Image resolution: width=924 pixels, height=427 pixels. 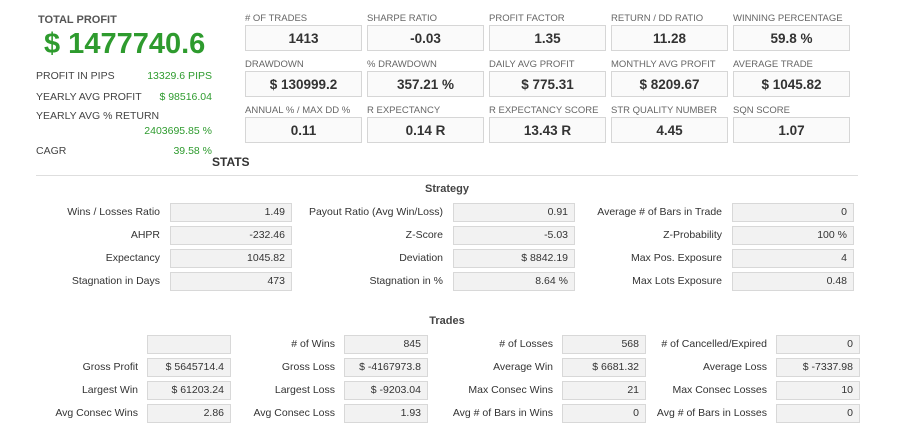 I want to click on strategy-value: 0.91, so click(x=514, y=212).